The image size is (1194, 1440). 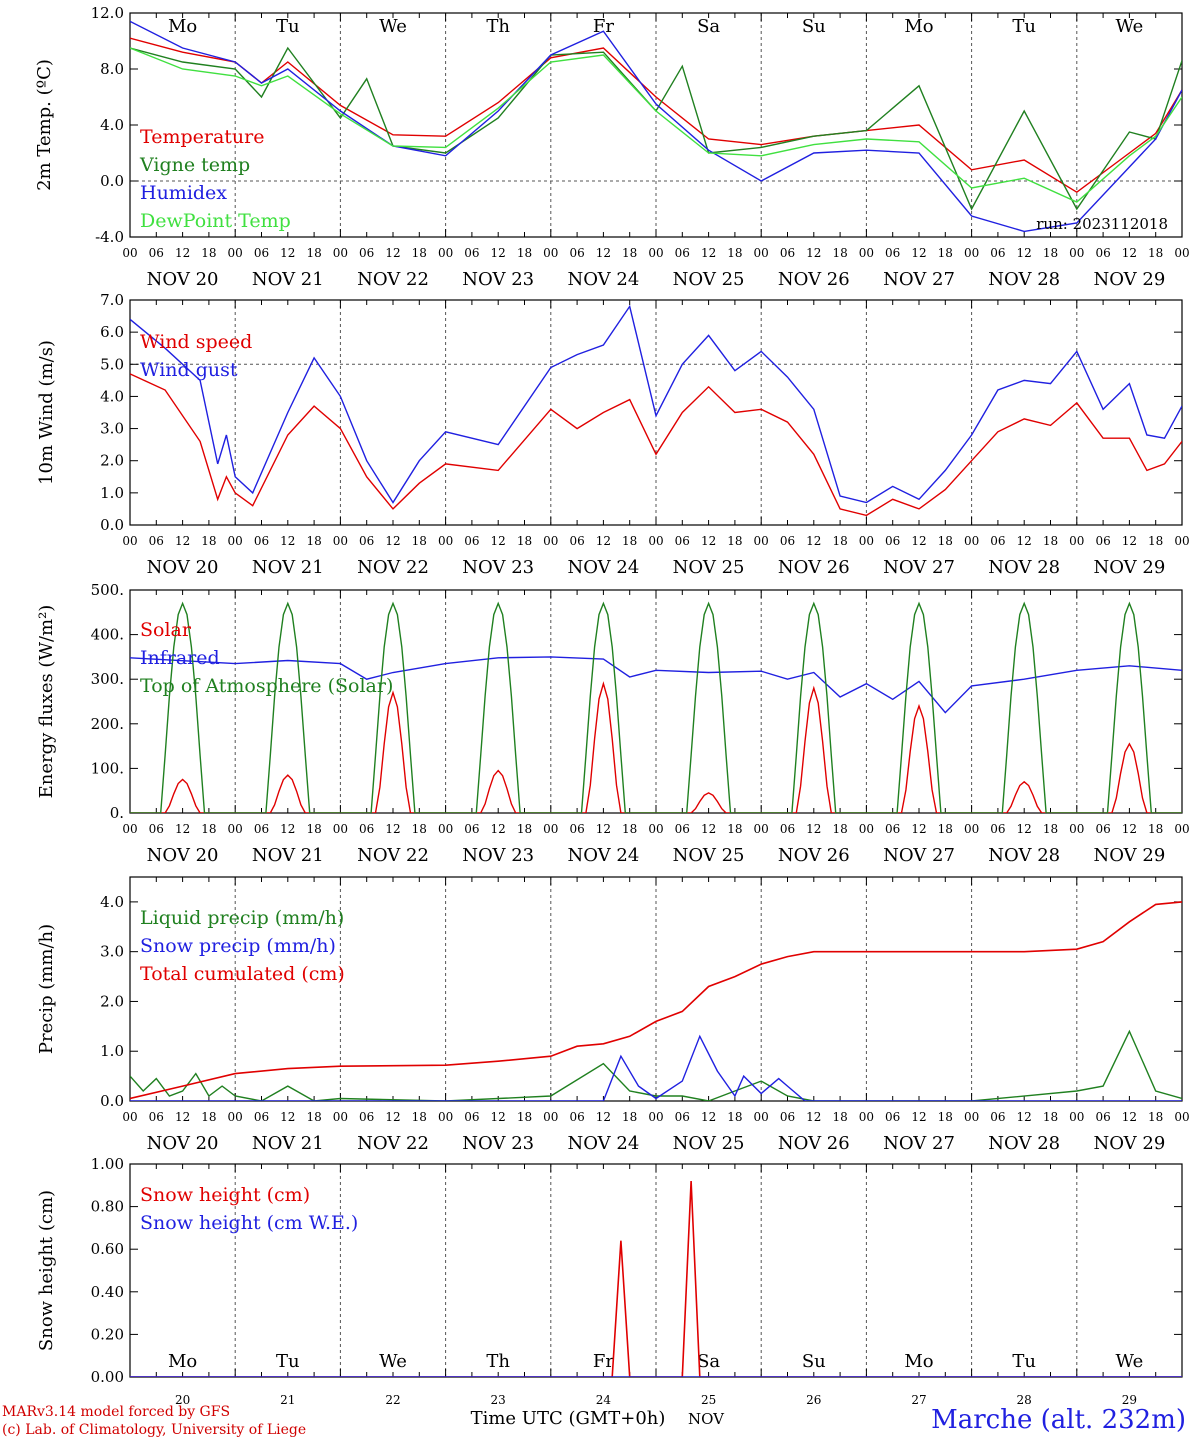 I want to click on plot-frame, so click(x=656, y=701).